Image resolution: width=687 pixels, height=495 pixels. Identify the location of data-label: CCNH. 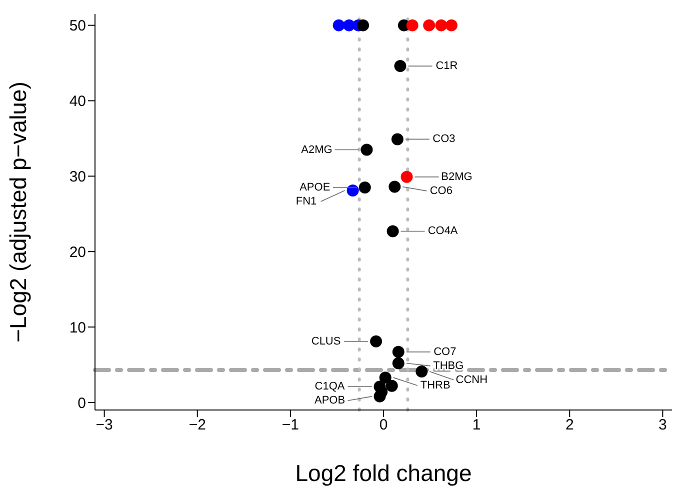
(472, 380).